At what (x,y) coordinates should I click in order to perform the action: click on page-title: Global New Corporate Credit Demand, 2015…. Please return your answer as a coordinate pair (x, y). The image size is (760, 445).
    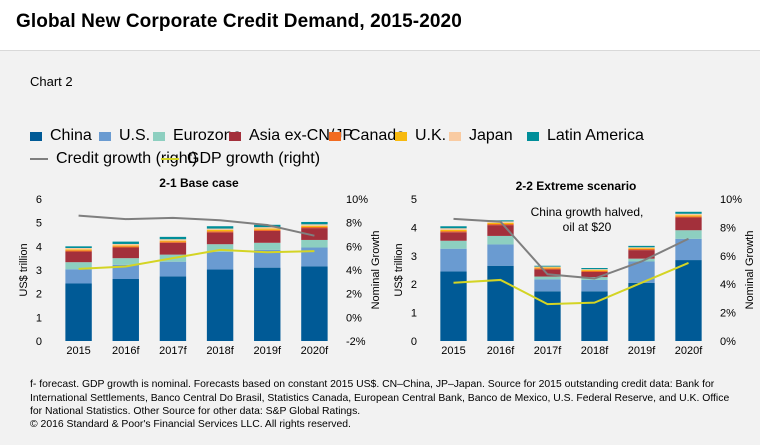
    Looking at the image, I should click on (239, 21).